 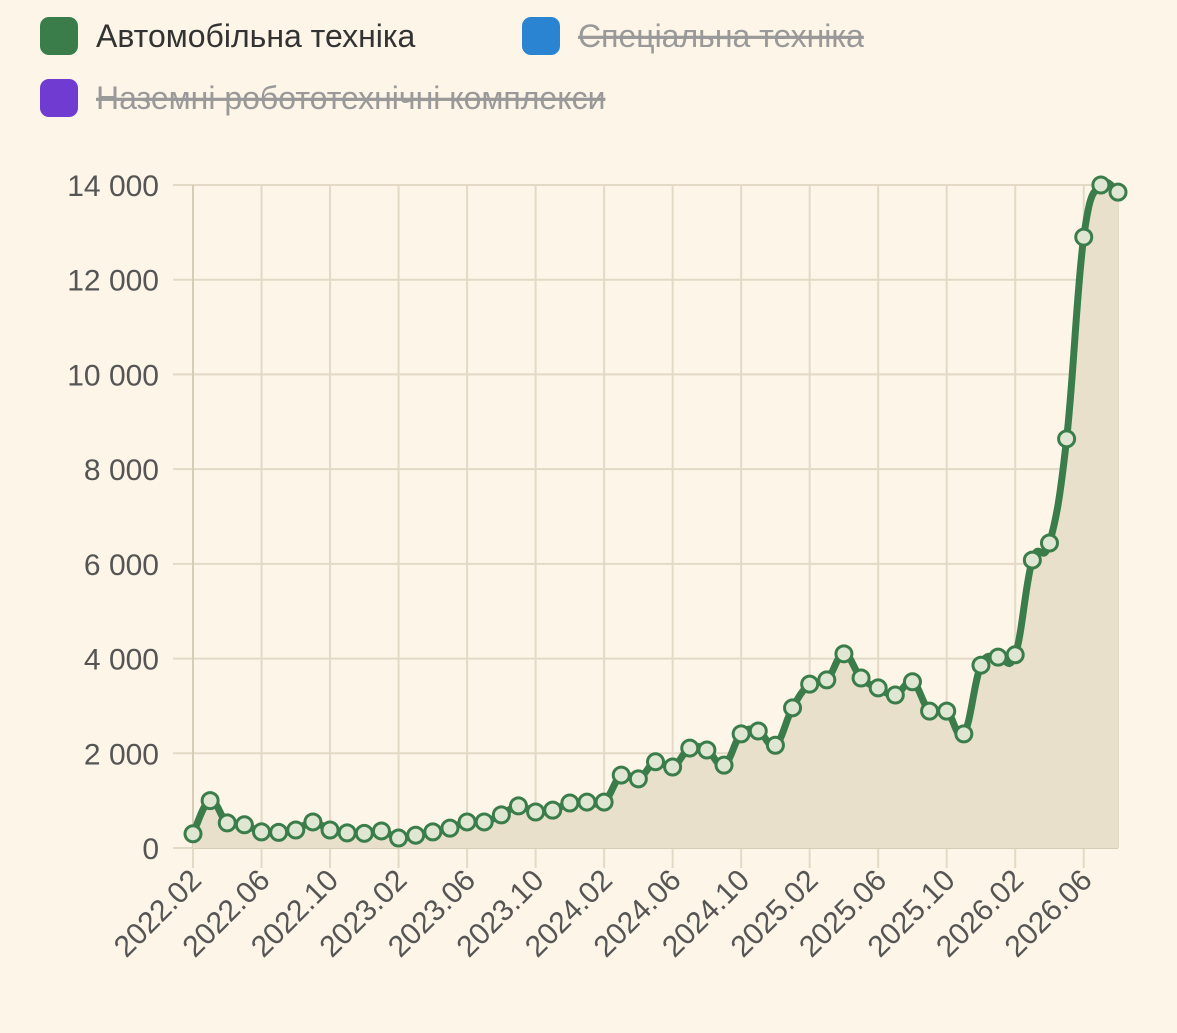 I want to click on y-tick-label: 8 000, so click(x=121, y=470).